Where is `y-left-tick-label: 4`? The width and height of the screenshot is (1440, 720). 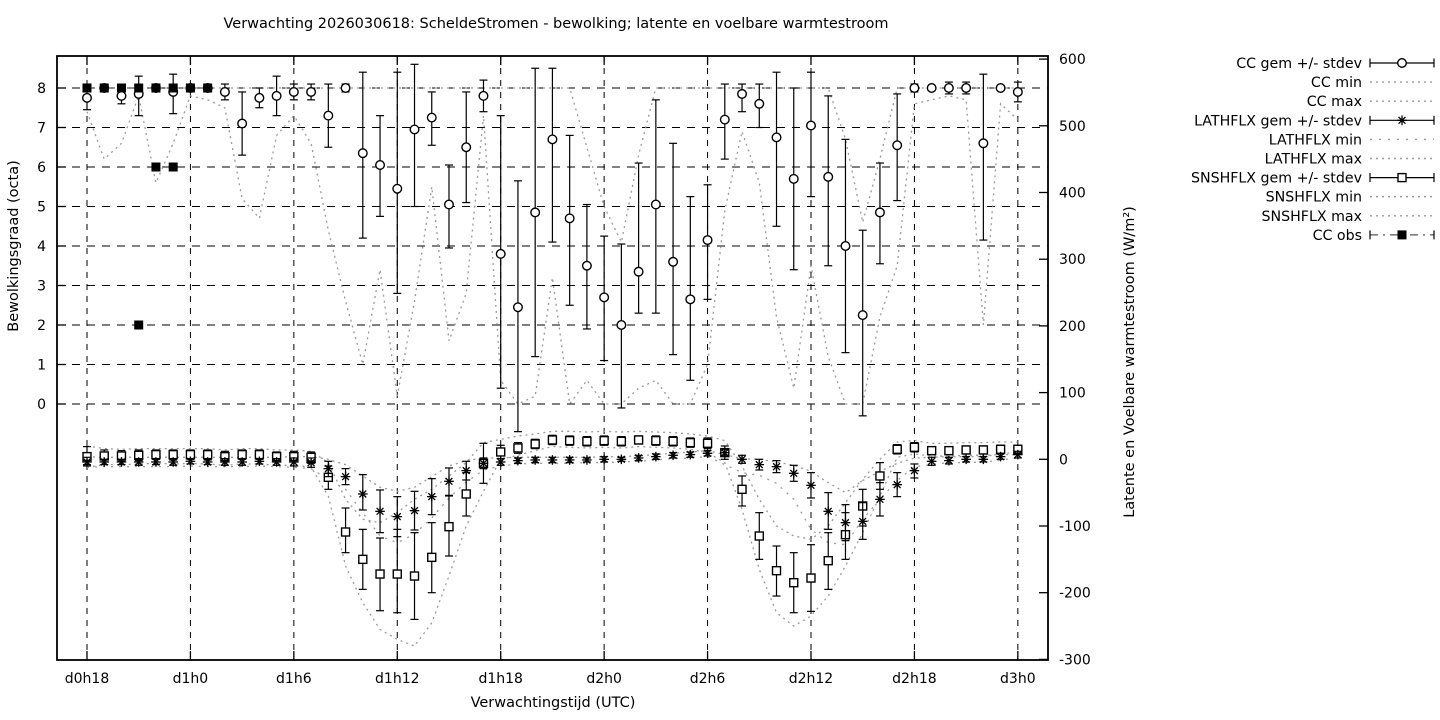 y-left-tick-label: 4 is located at coordinates (41, 247).